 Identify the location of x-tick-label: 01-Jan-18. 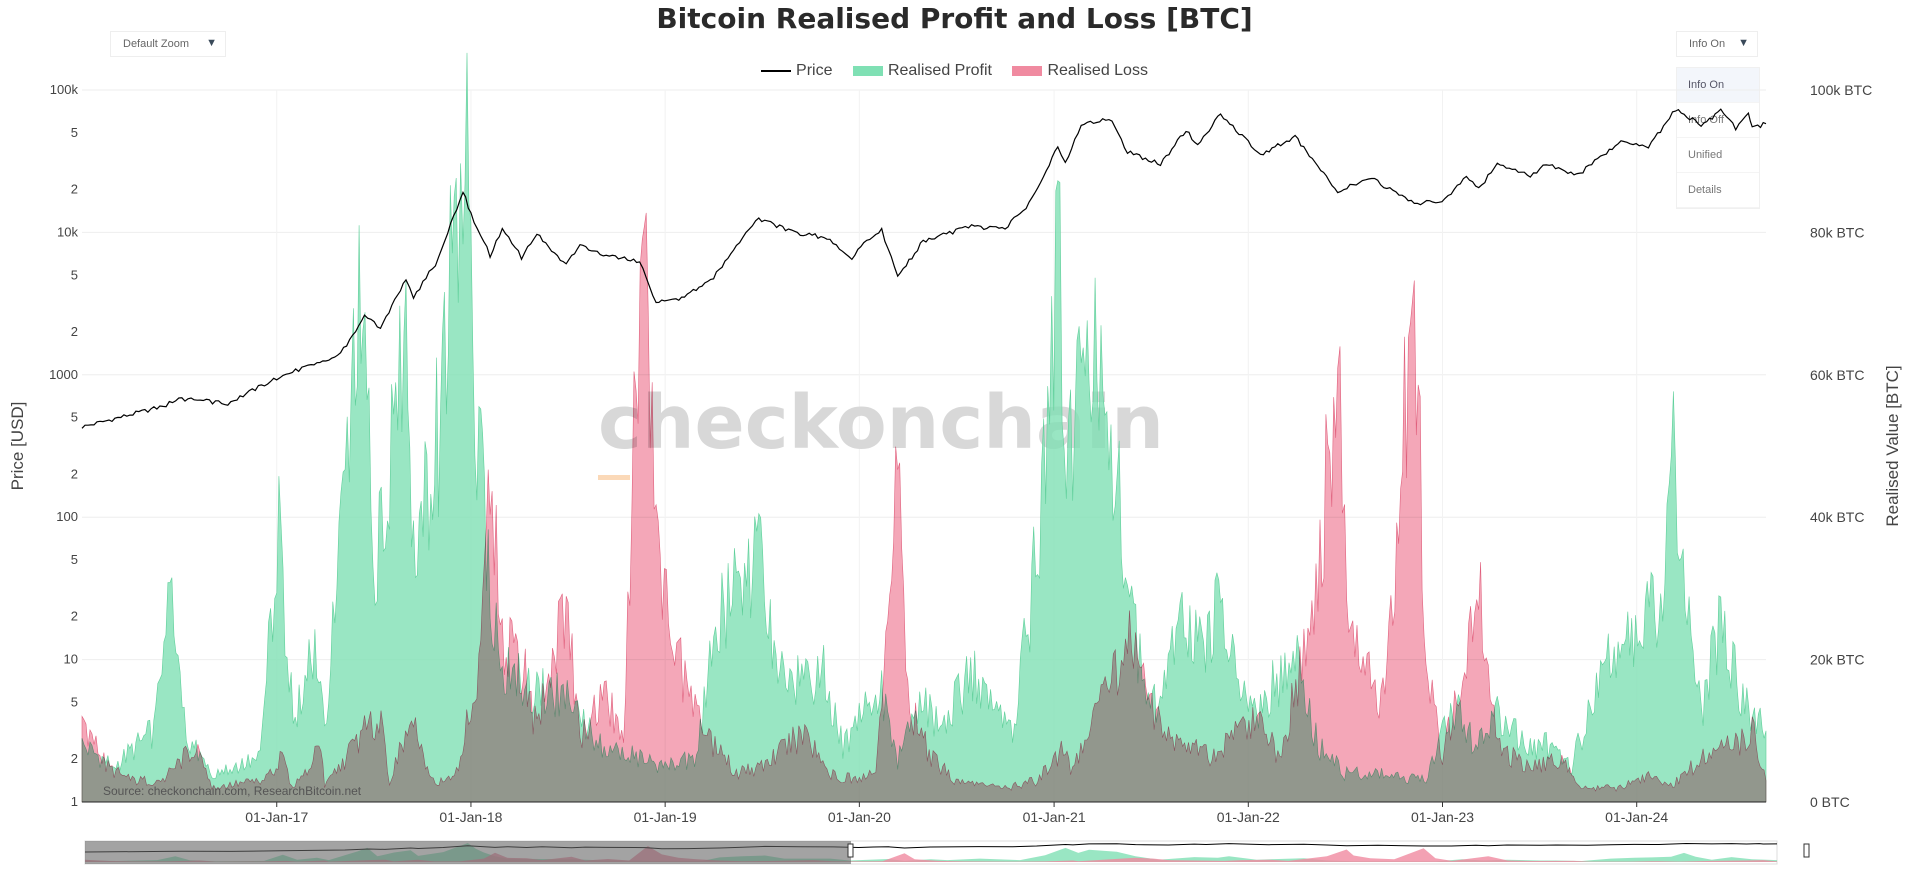
(470, 817).